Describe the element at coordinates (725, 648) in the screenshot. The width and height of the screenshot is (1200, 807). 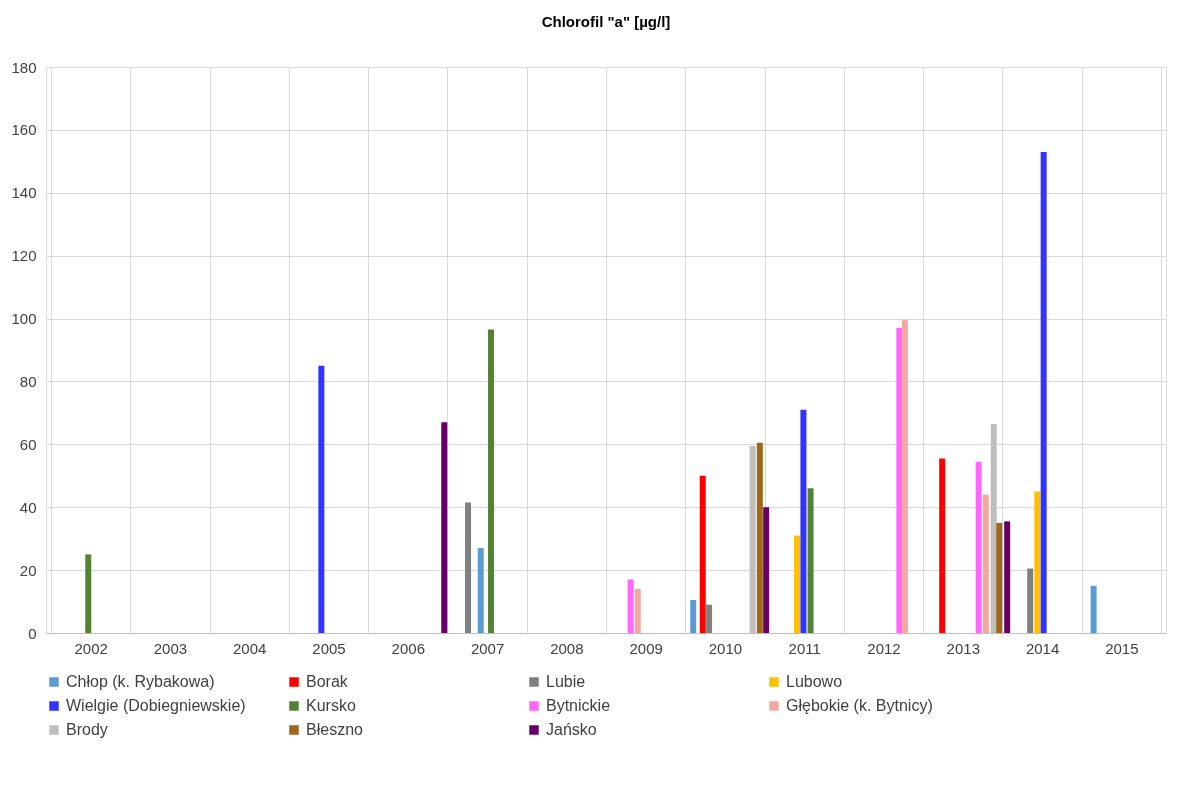
I see `x-tick-label: 2010` at that location.